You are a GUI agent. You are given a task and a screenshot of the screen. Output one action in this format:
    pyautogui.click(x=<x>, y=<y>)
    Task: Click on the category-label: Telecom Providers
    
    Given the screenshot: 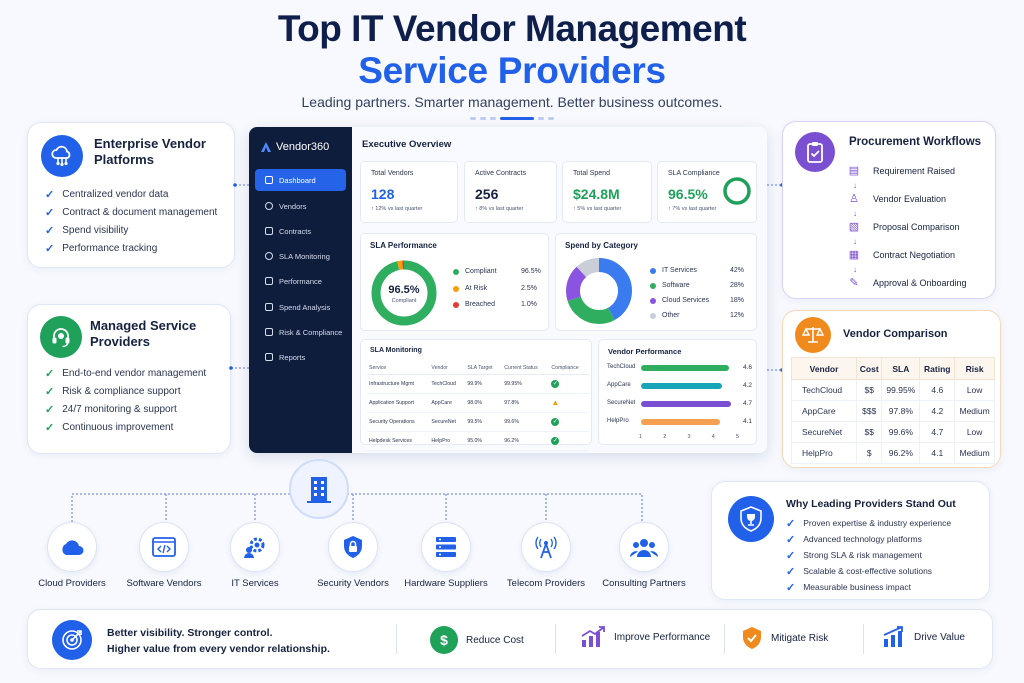 What is the action you would take?
    pyautogui.click(x=546, y=583)
    